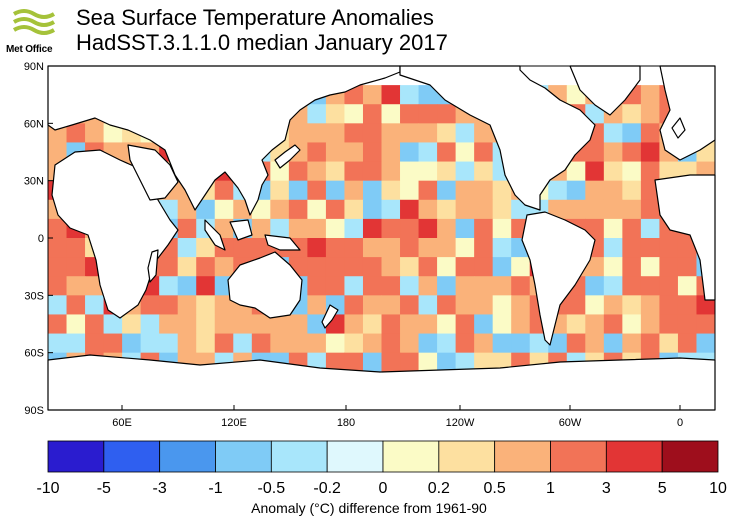 The height and width of the screenshot is (525, 738). I want to click on lat-tick-label: 30S, so click(34, 296).